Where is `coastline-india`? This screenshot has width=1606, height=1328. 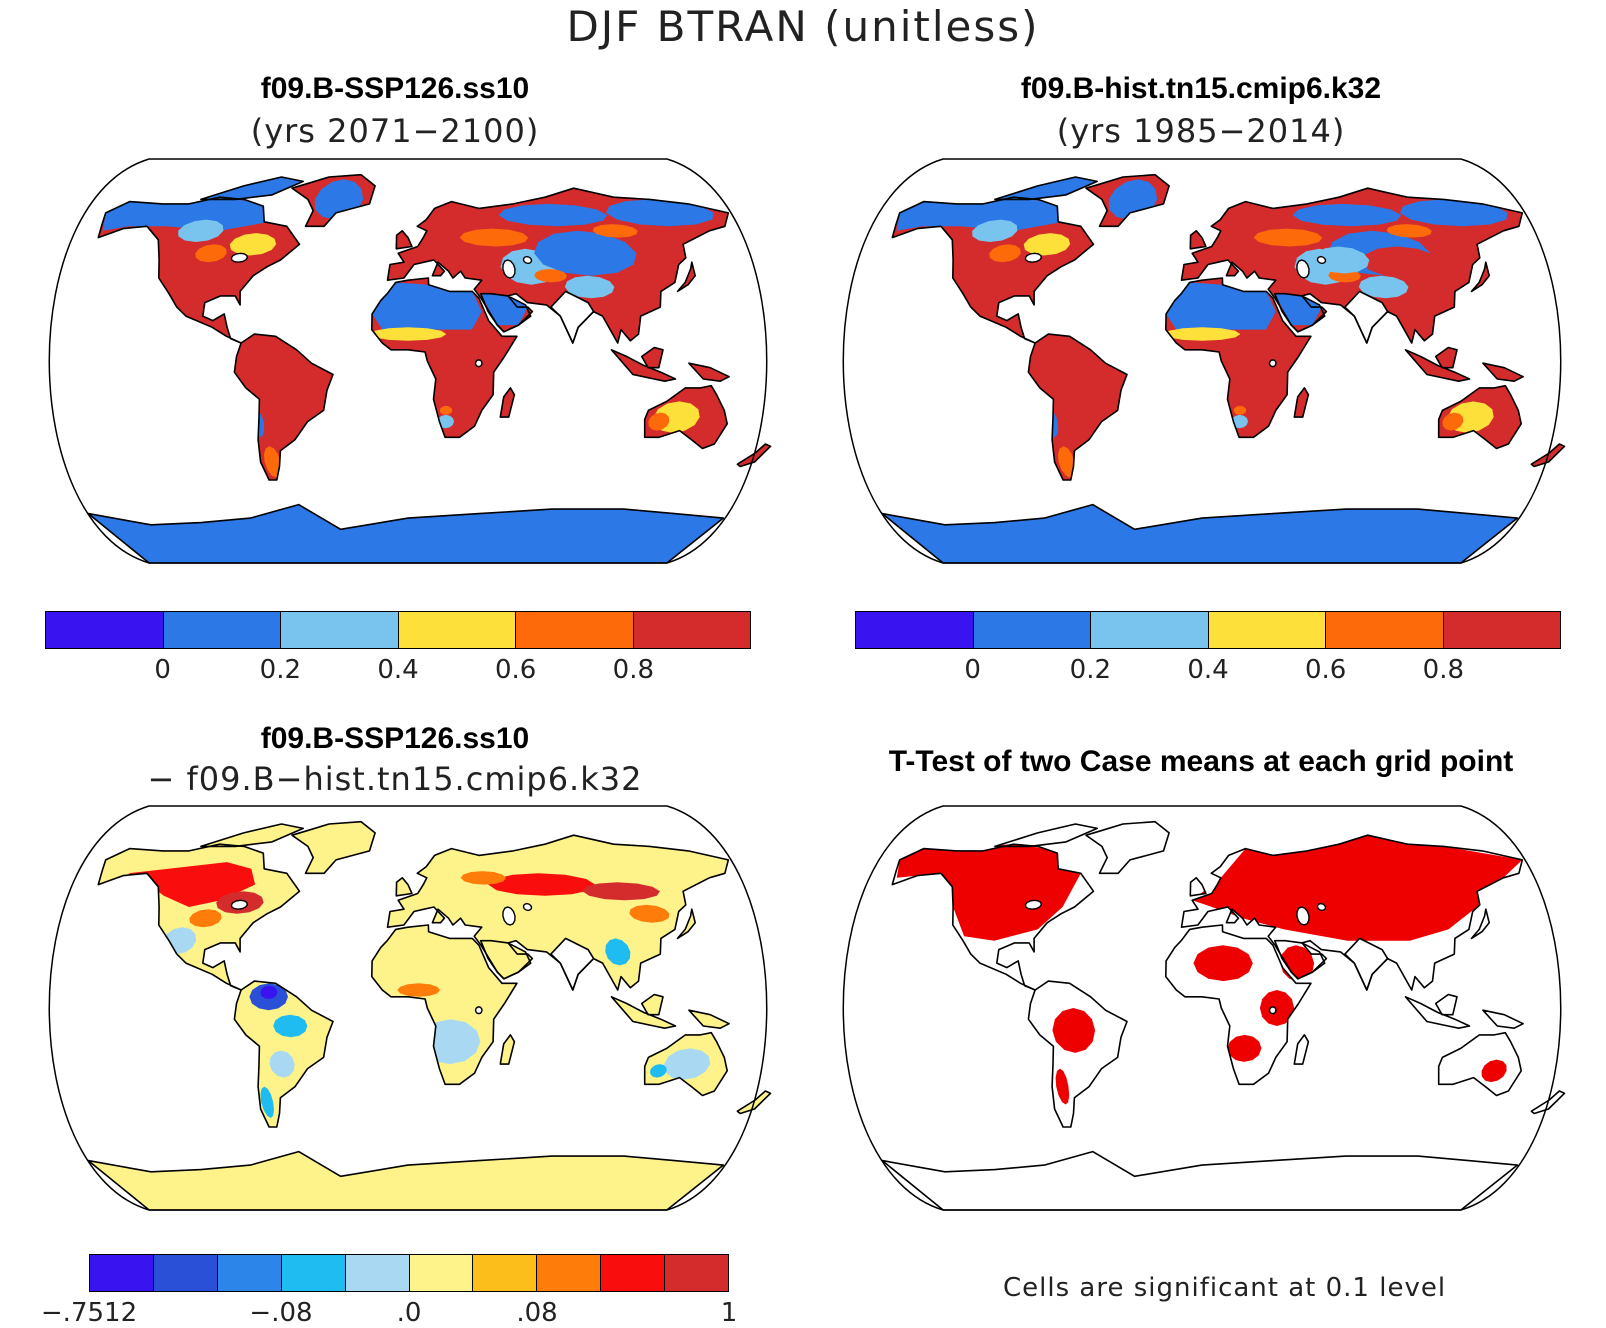 coastline-india is located at coordinates (572, 964).